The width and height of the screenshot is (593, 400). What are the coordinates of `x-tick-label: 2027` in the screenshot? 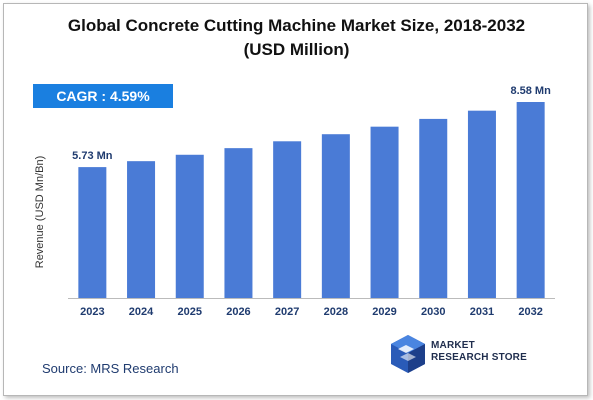 It's located at (287, 312).